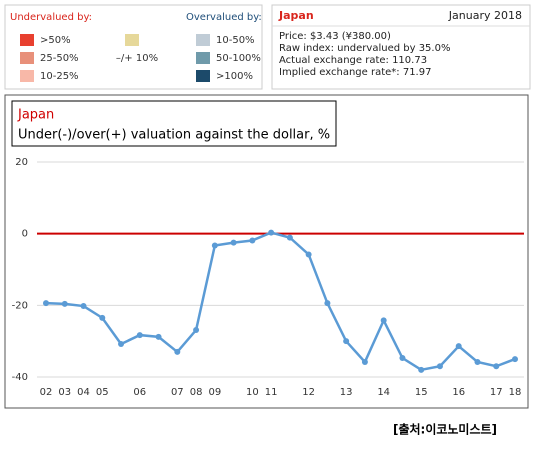  Describe the element at coordinates (102, 392) in the screenshot. I see `x-tick-label: 05` at that location.